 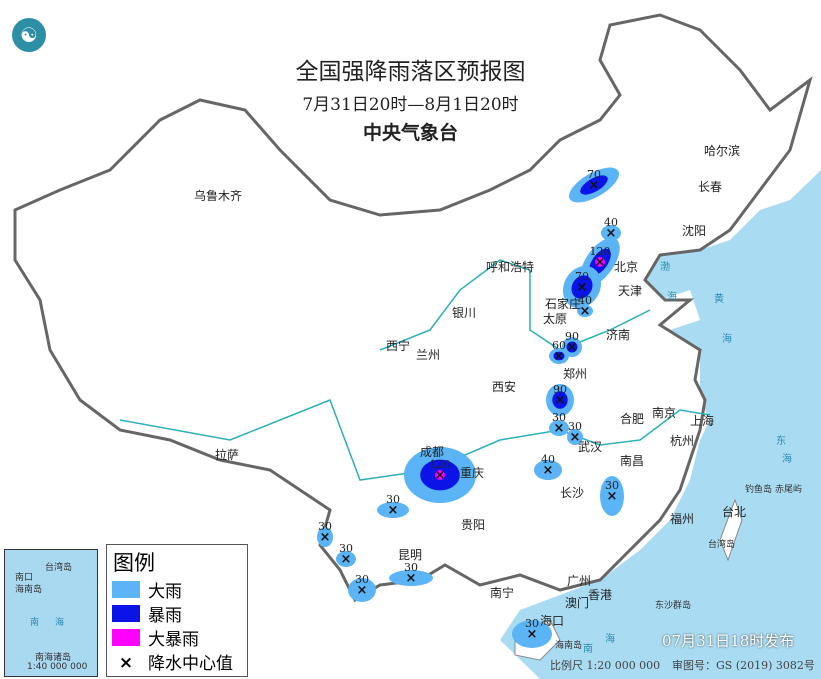 I want to click on legend-title: 图例, so click(x=134, y=563).